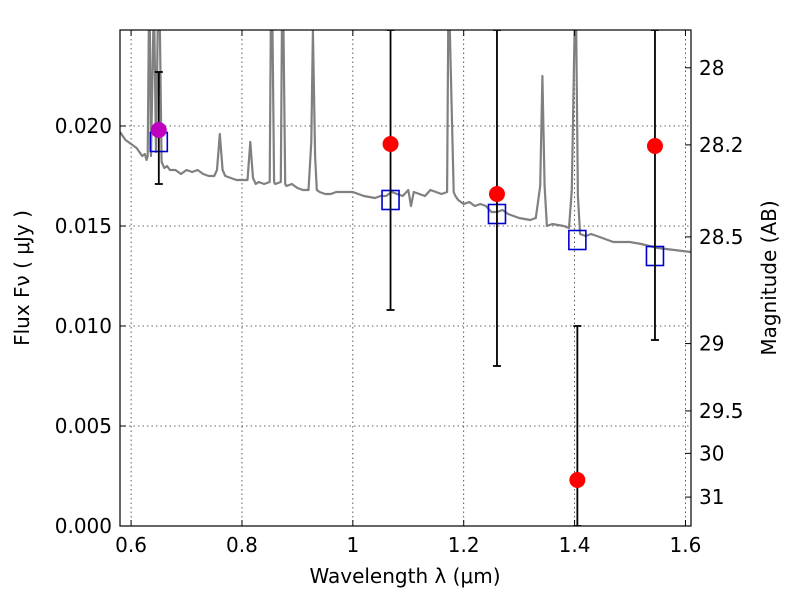  I want to click on y-tick-label: 0.020, so click(83, 126).